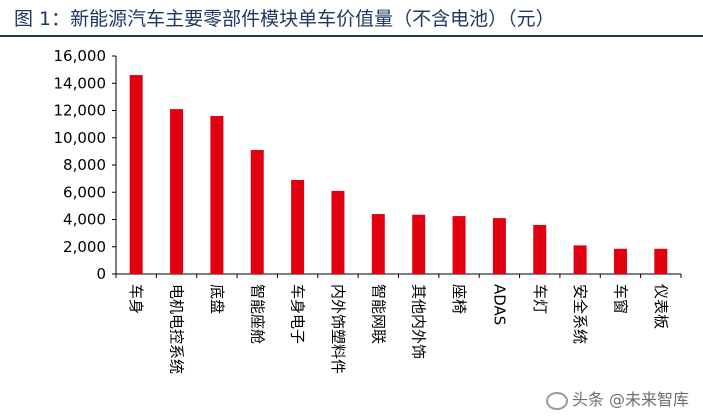 Image resolution: width=703 pixels, height=416 pixels. I want to click on x-tick-label: 电机电控系统, so click(177, 329).